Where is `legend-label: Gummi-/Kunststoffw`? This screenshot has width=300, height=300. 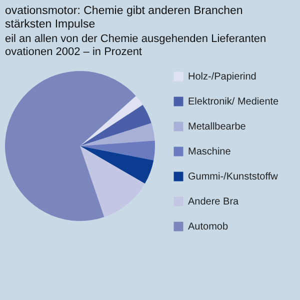 legend-label: Gummi-/Kunststoffw is located at coordinates (233, 177).